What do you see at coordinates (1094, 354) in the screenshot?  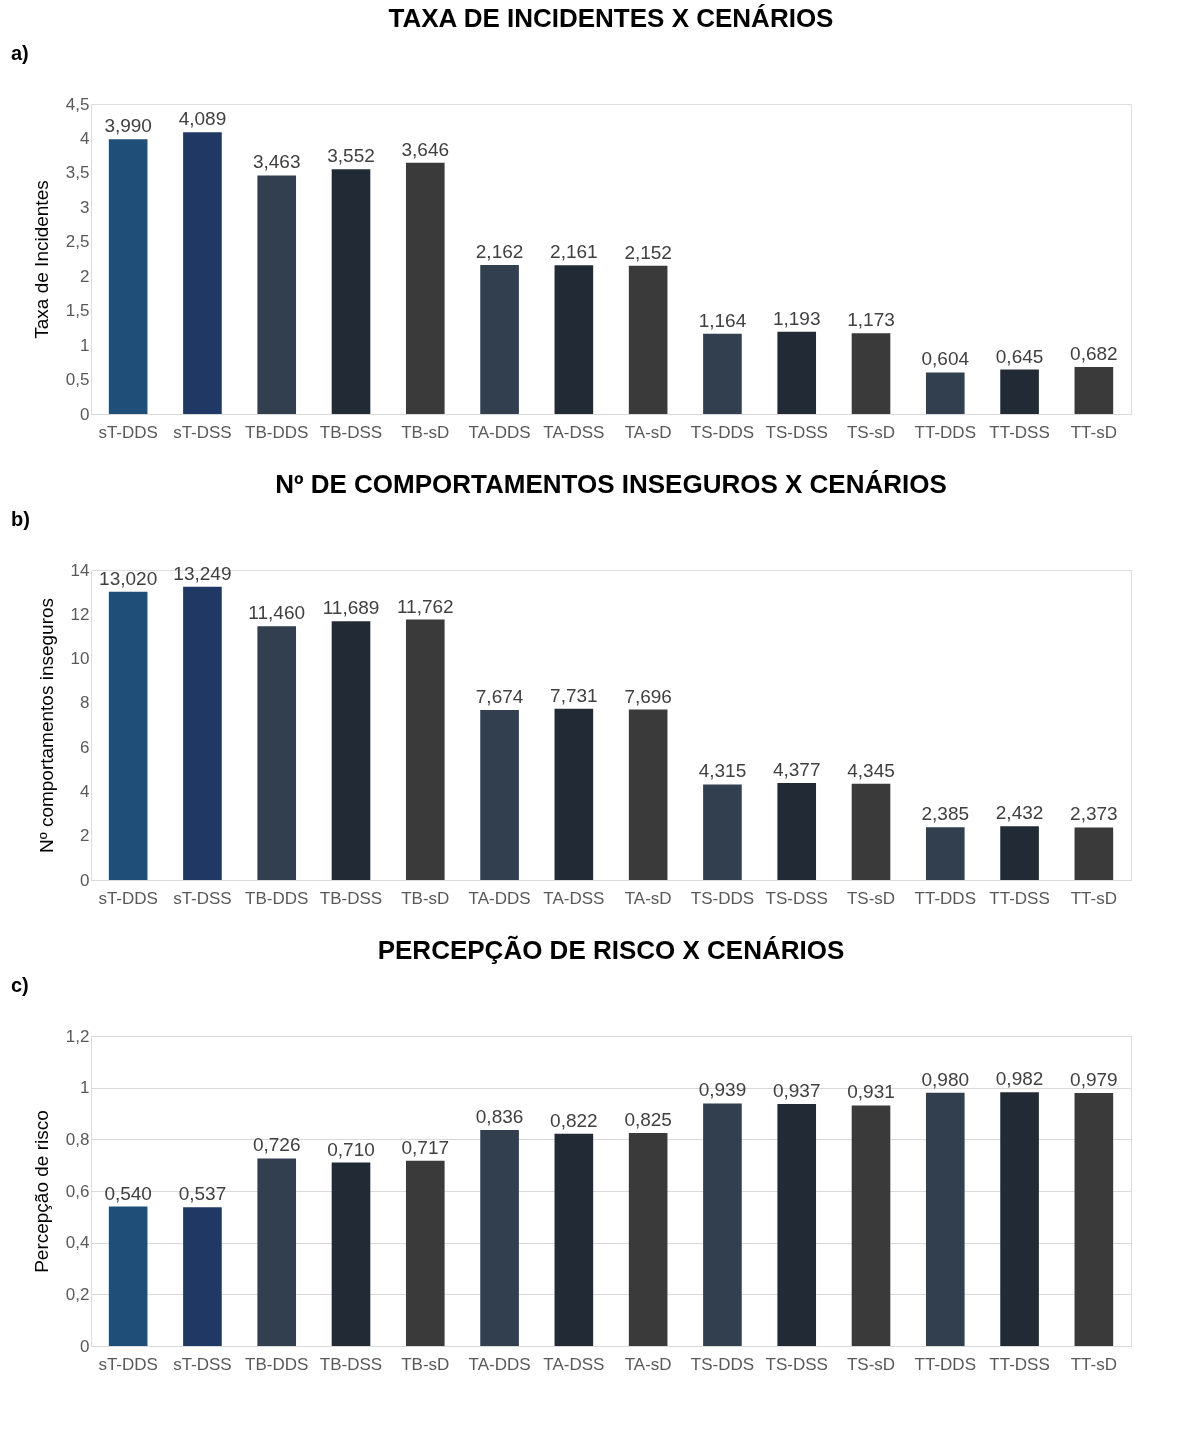 I see `data-label: 0,682` at bounding box center [1094, 354].